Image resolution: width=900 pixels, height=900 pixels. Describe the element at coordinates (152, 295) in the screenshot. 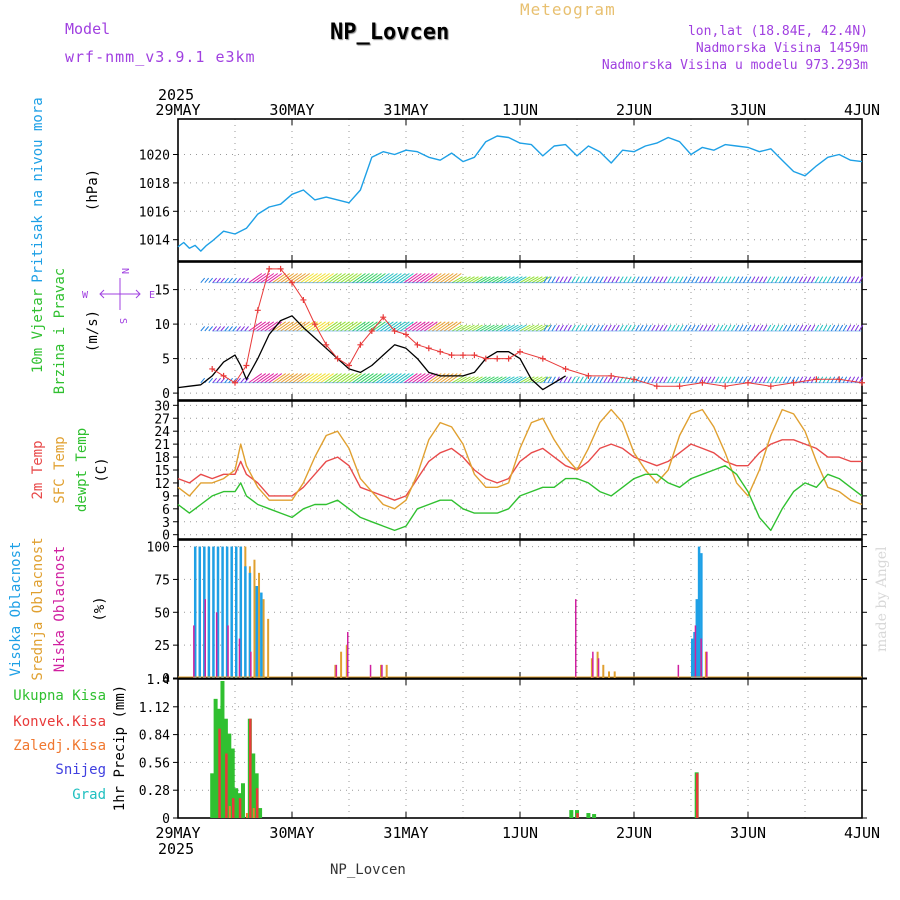

I see `rose-e-label: E` at that location.